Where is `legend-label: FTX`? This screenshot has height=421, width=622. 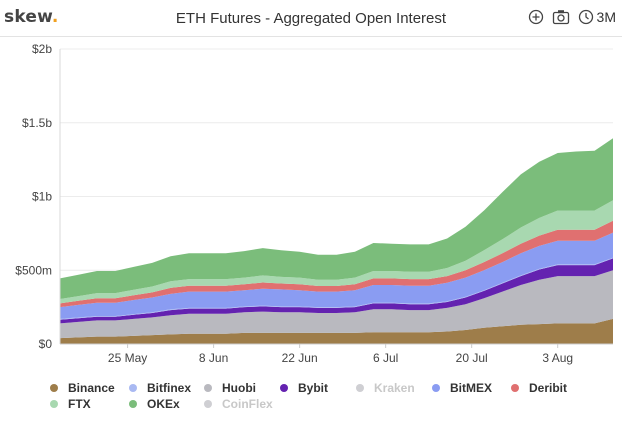
legend-label: FTX is located at coordinates (79, 404).